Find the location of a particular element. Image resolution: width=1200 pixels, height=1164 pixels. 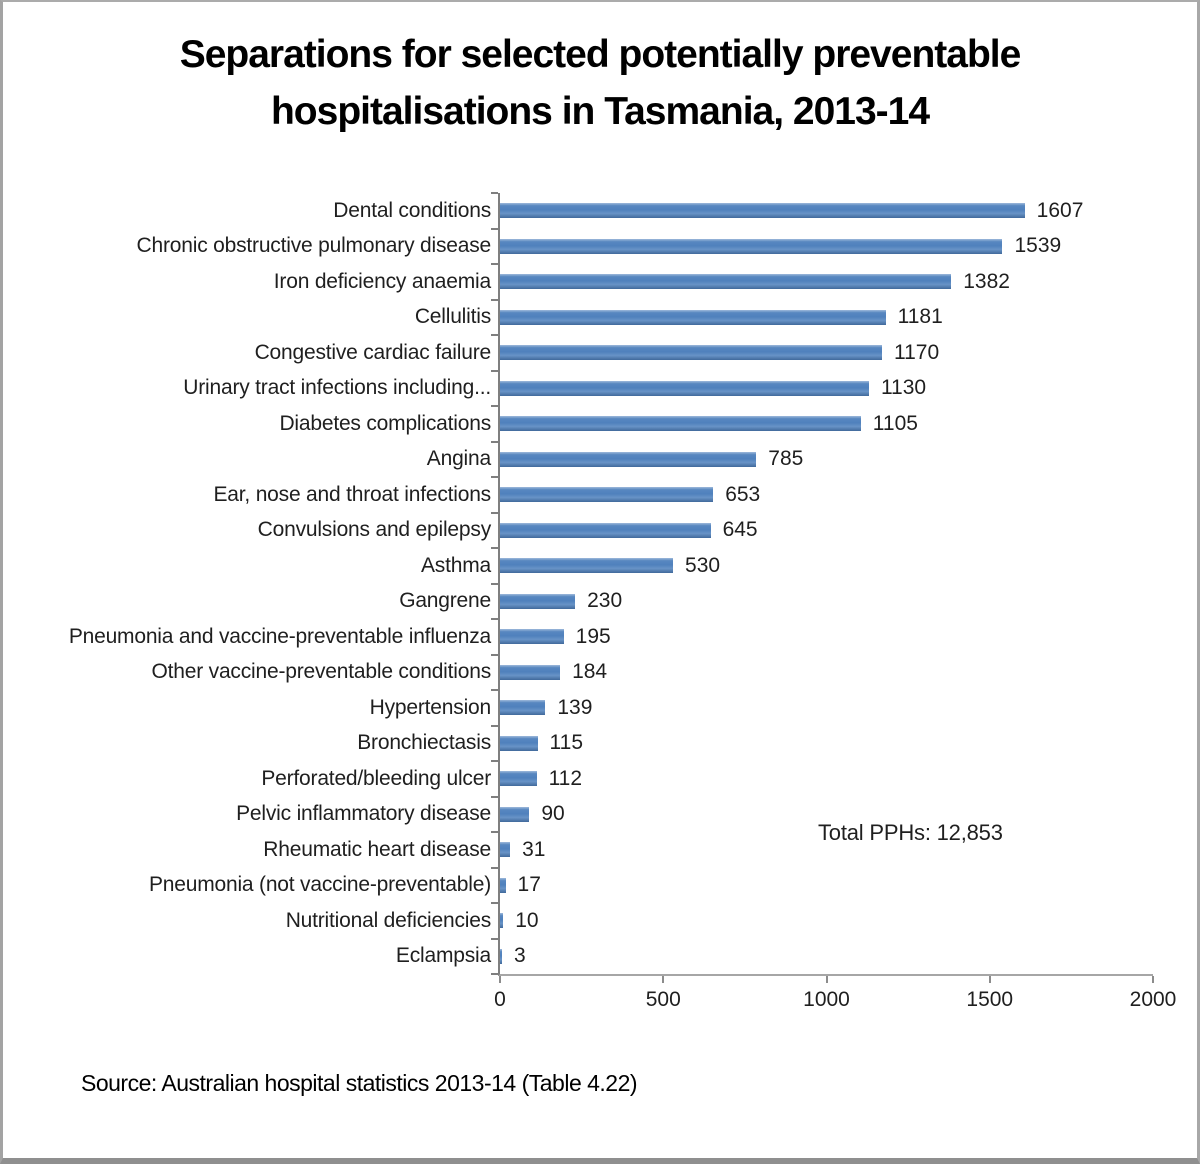

value-label: 17 is located at coordinates (529, 885).